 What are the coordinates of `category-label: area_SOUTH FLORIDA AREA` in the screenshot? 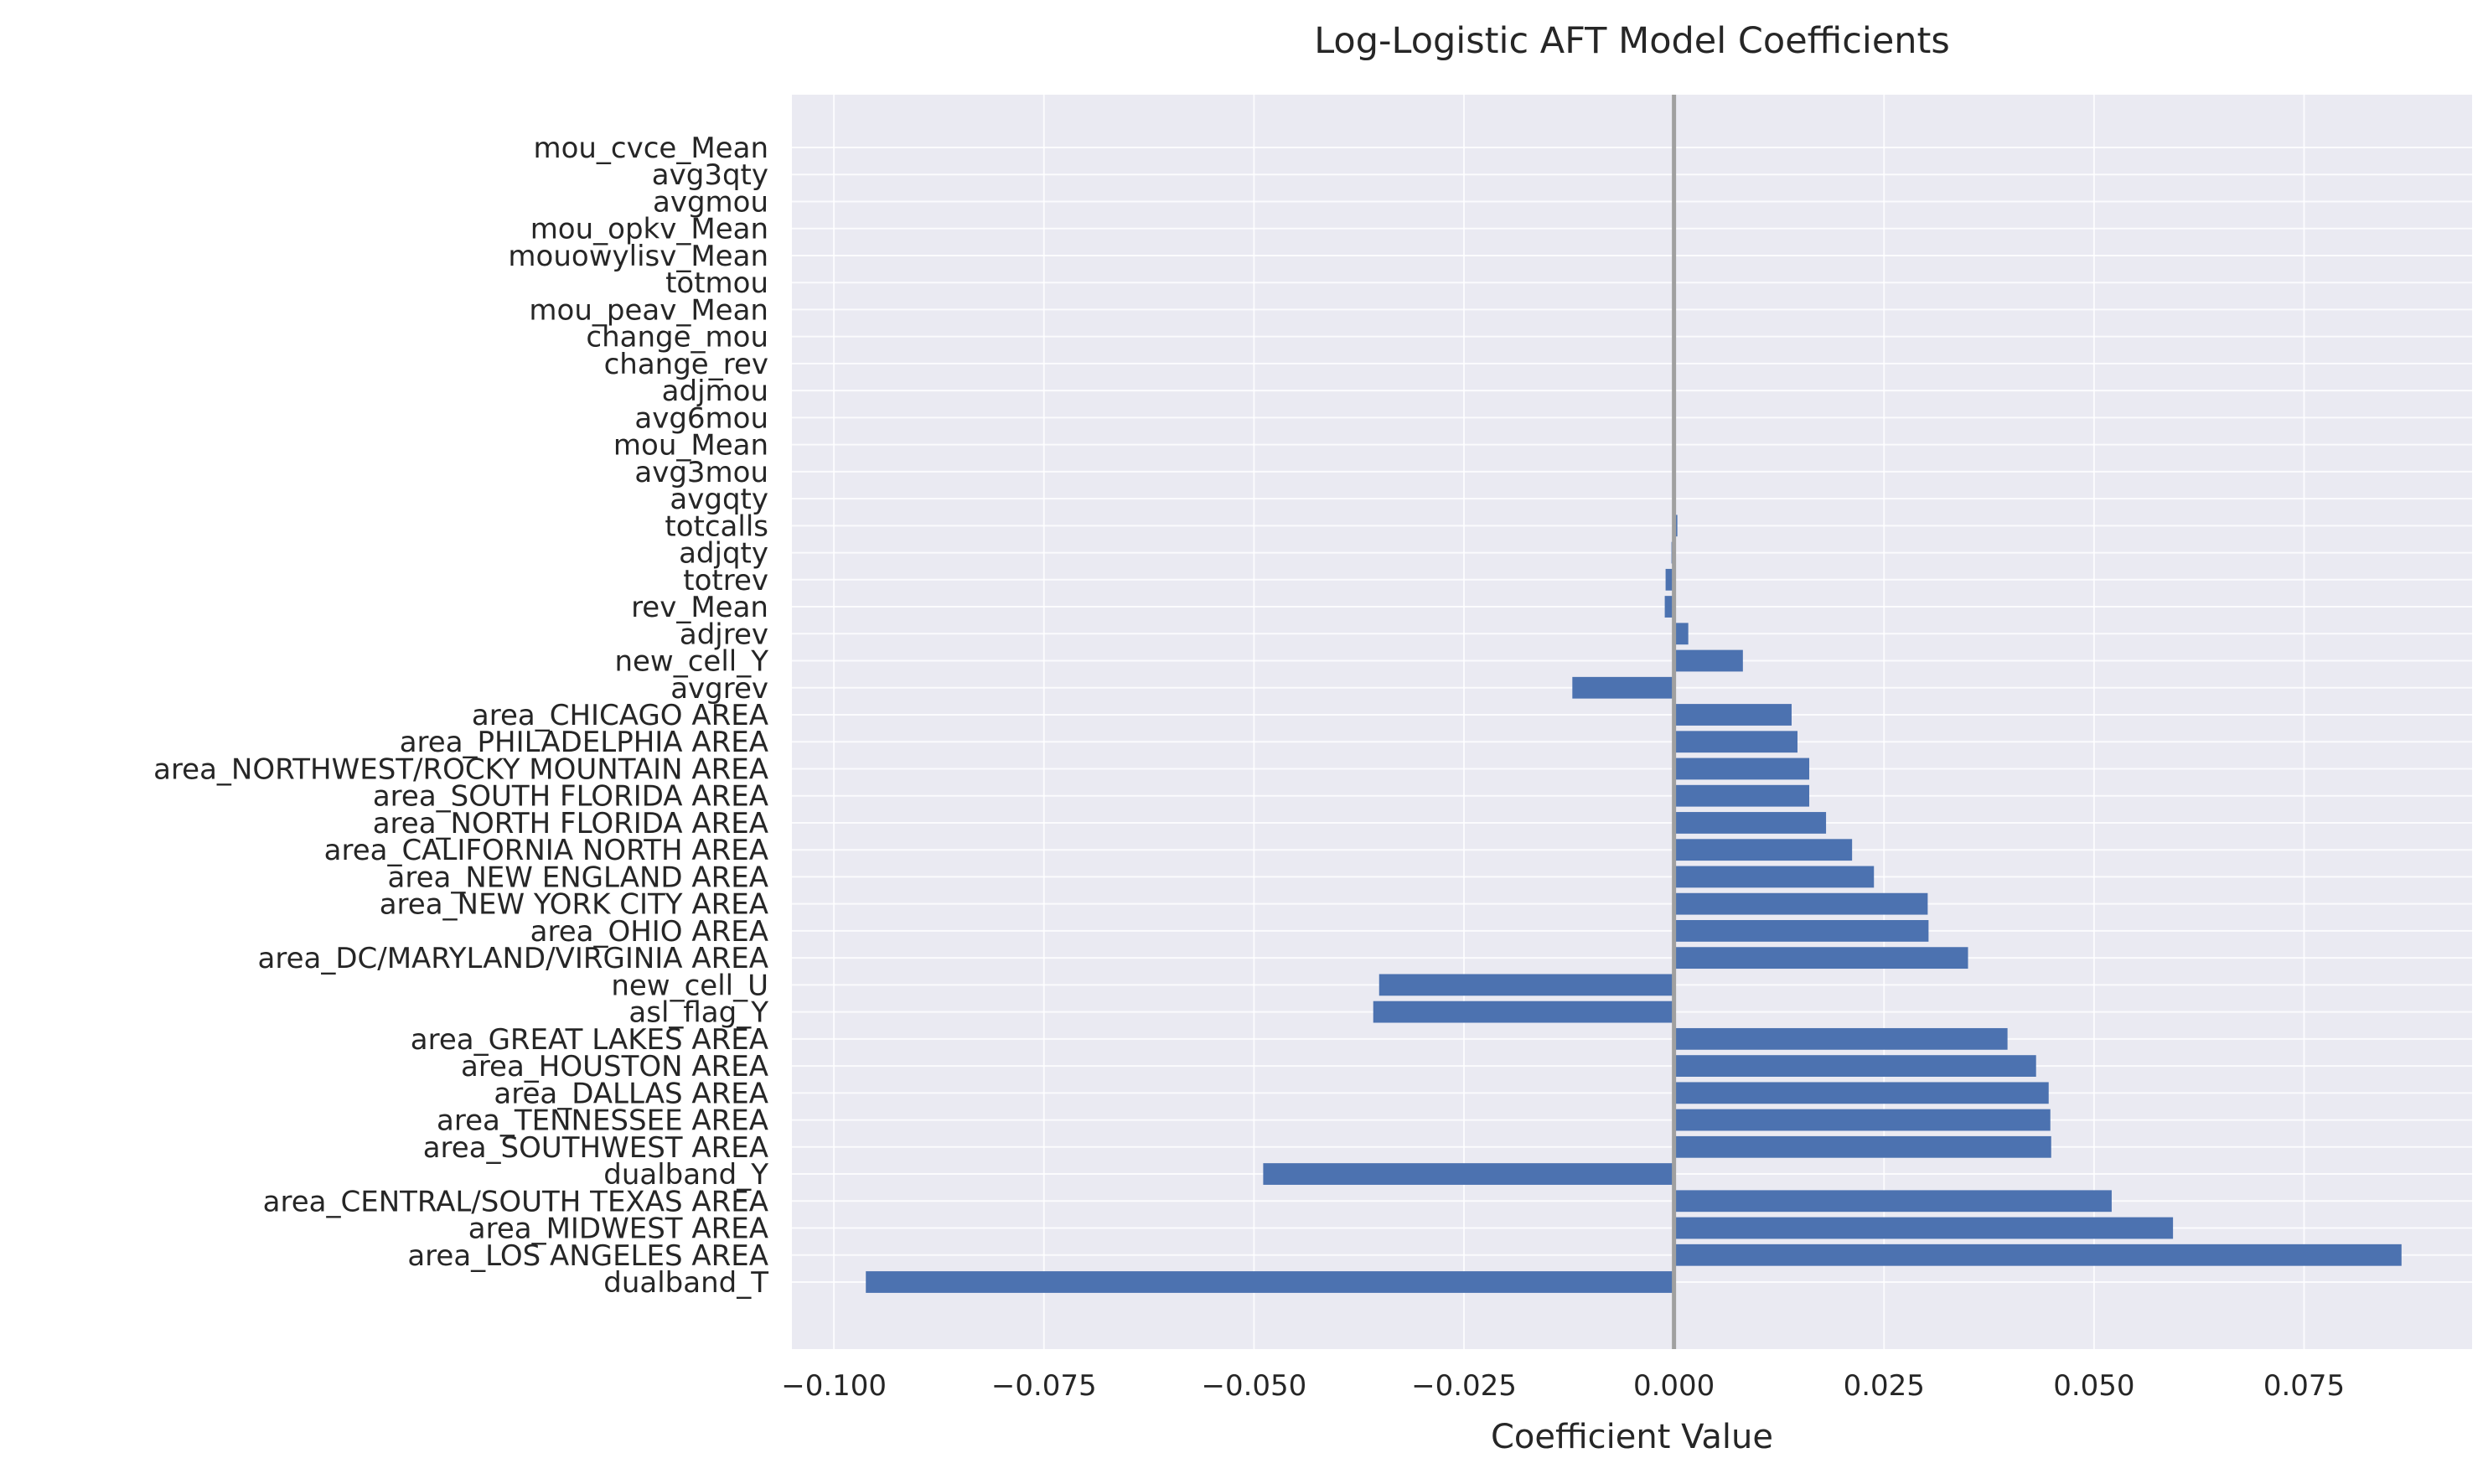 It's located at (570, 797).